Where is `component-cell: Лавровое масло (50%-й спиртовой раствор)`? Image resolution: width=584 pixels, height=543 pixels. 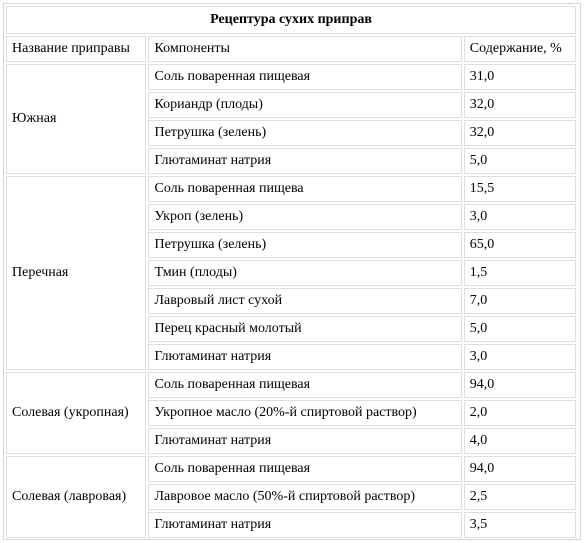
component-cell: Лавровое масло (50%-й спиртовой раствор) is located at coordinates (305, 497).